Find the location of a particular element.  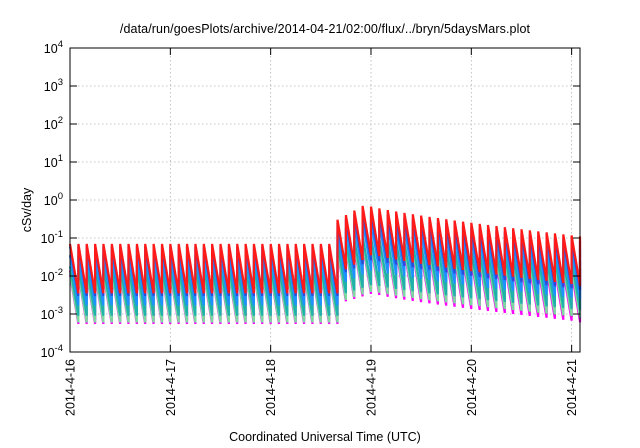

x-tick-label: 2014-4-19 is located at coordinates (371, 387).